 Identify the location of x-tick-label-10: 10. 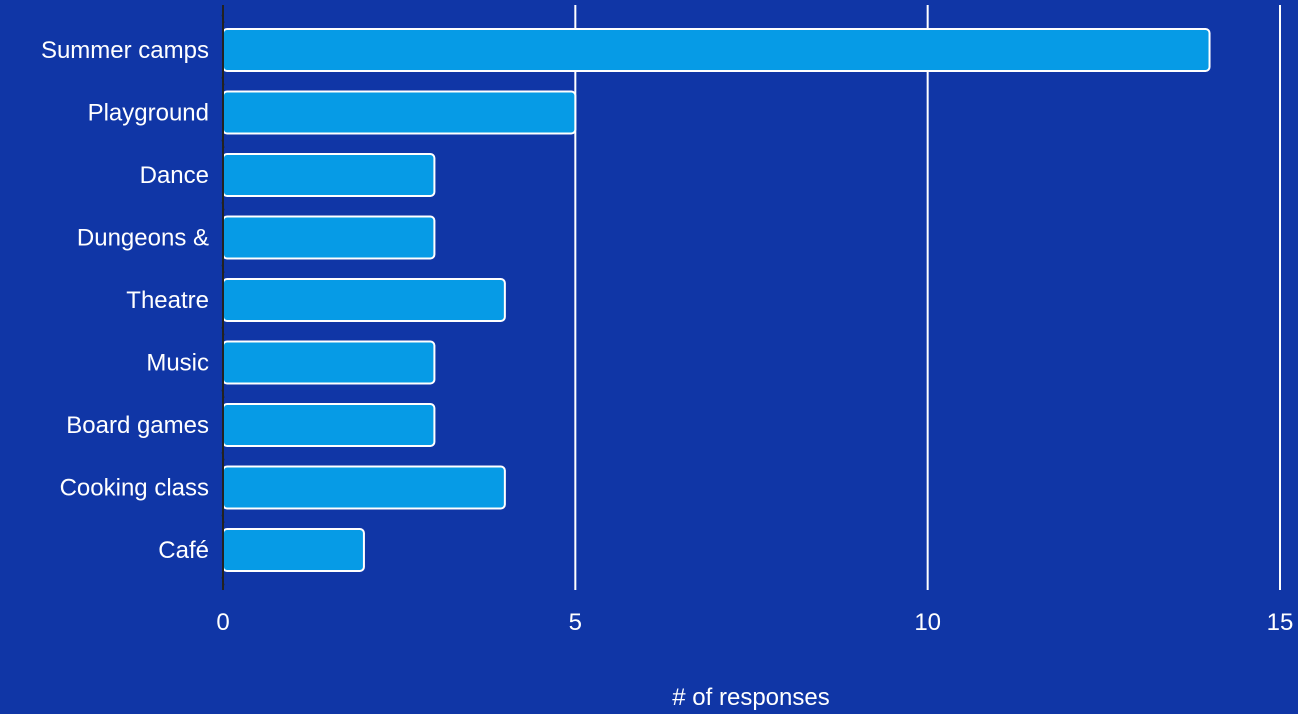
(927, 622).